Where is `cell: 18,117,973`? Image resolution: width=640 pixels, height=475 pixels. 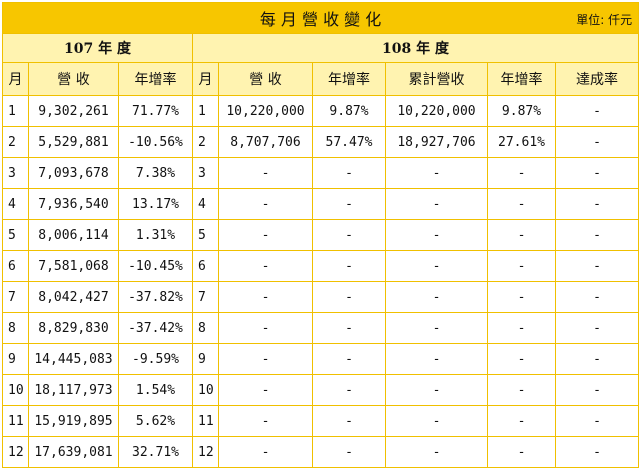
cell: 18,117,973 is located at coordinates (73, 390).